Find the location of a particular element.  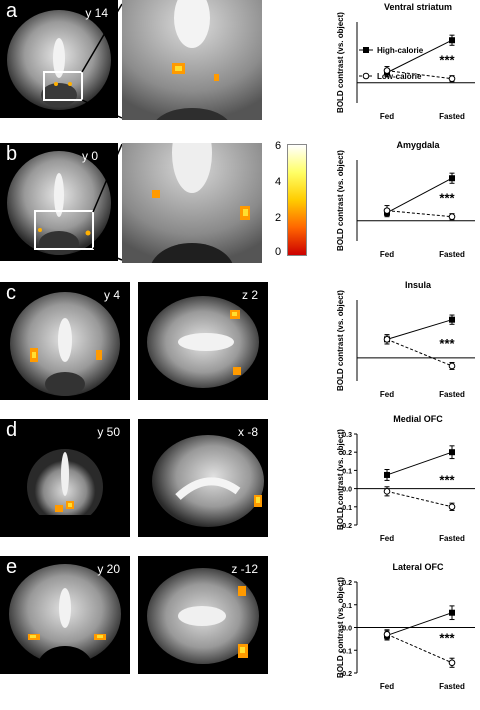

zoom-image is located at coordinates (192, 203).